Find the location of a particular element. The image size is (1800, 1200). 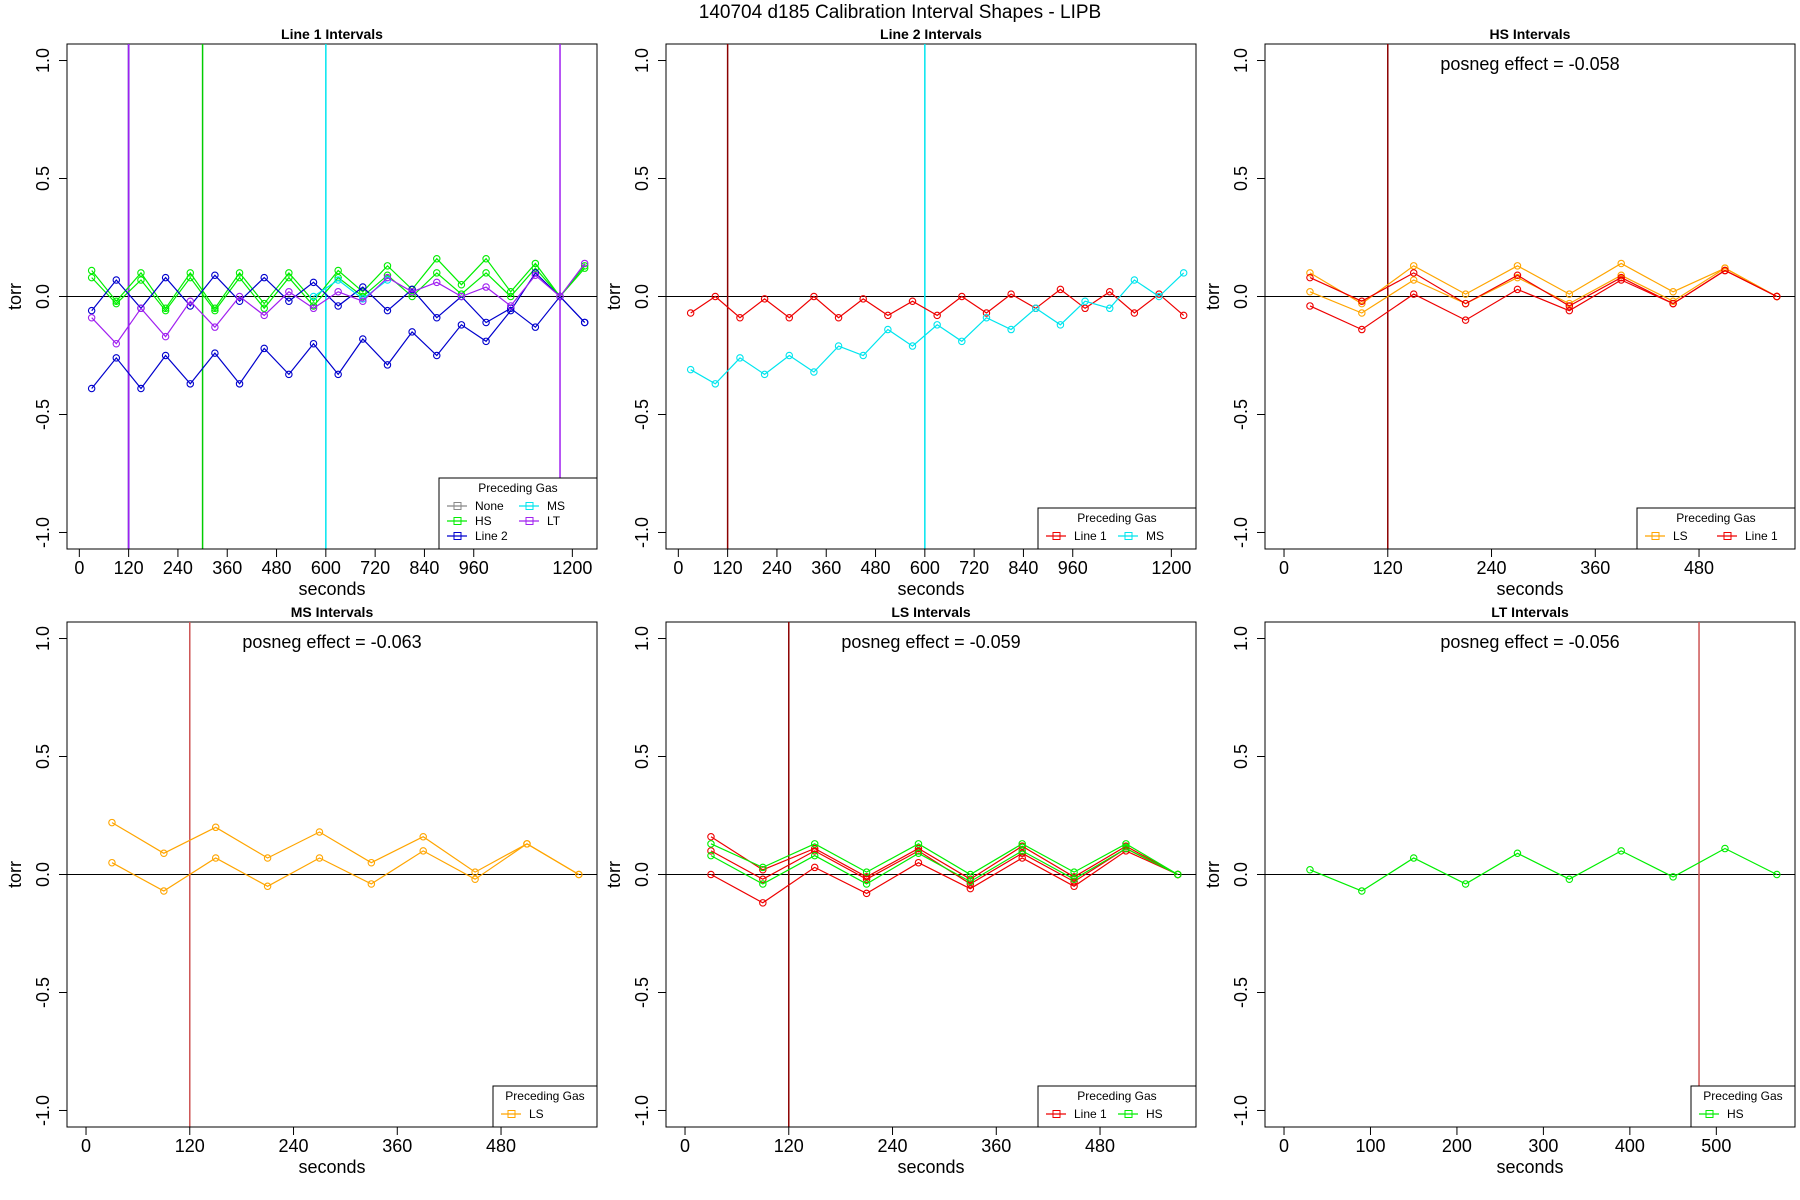

x-tick-label: 600 is located at coordinates (925, 568).